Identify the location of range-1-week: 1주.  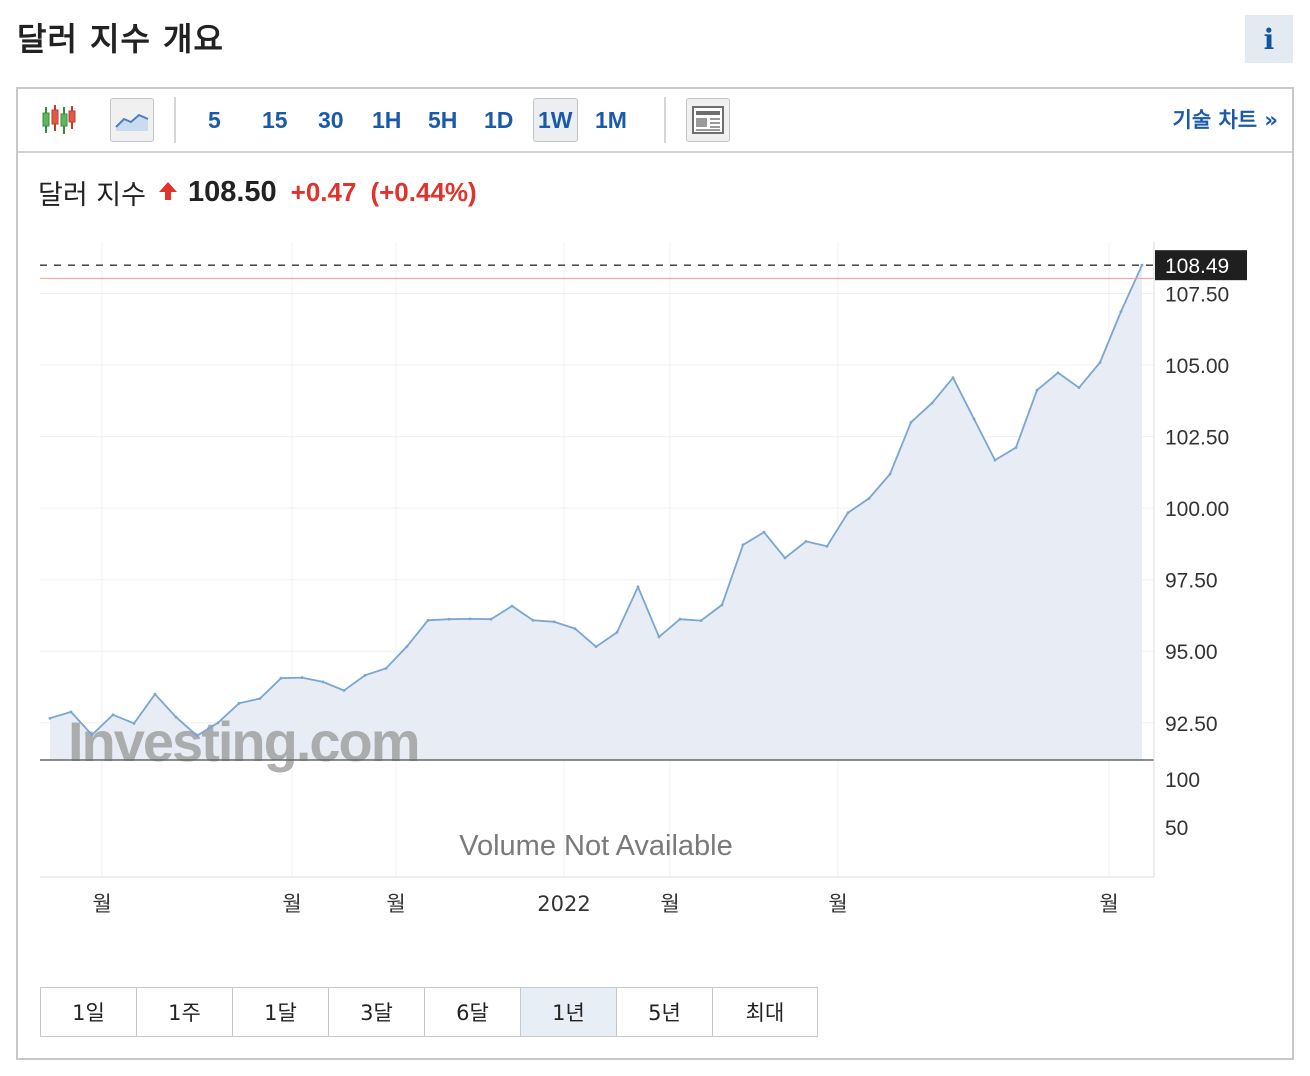
(185, 1012).